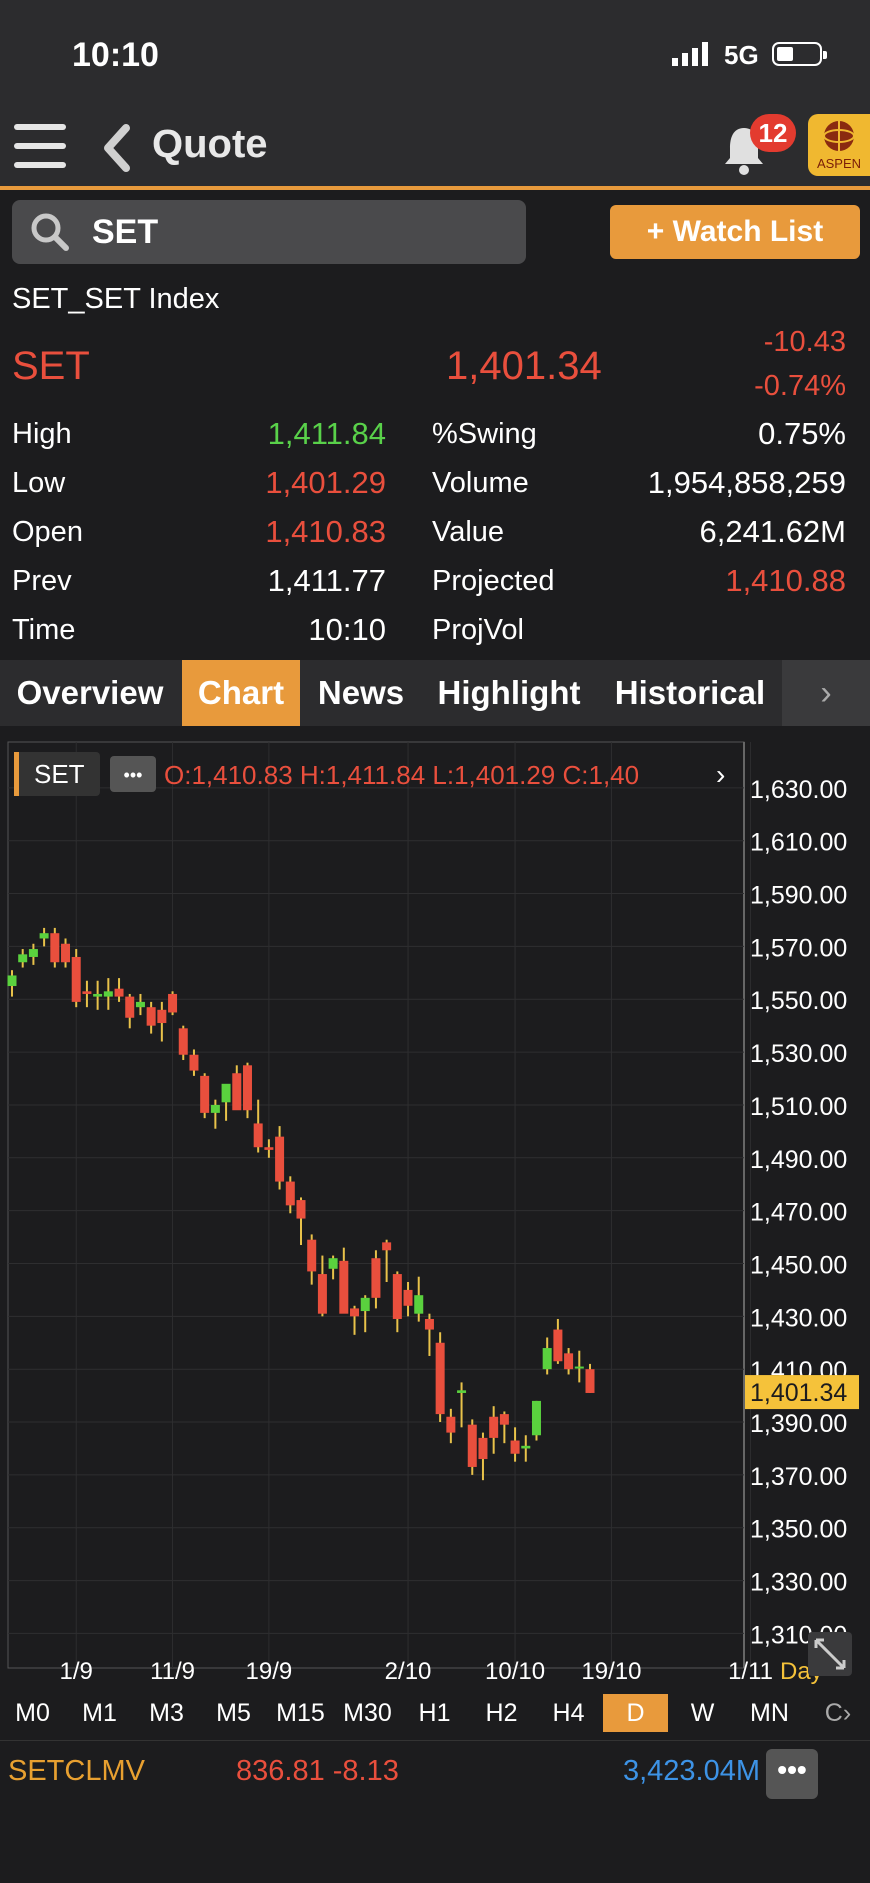 This screenshot has width=870, height=1883. I want to click on stat-value-swing: 0.75%, so click(802, 433).